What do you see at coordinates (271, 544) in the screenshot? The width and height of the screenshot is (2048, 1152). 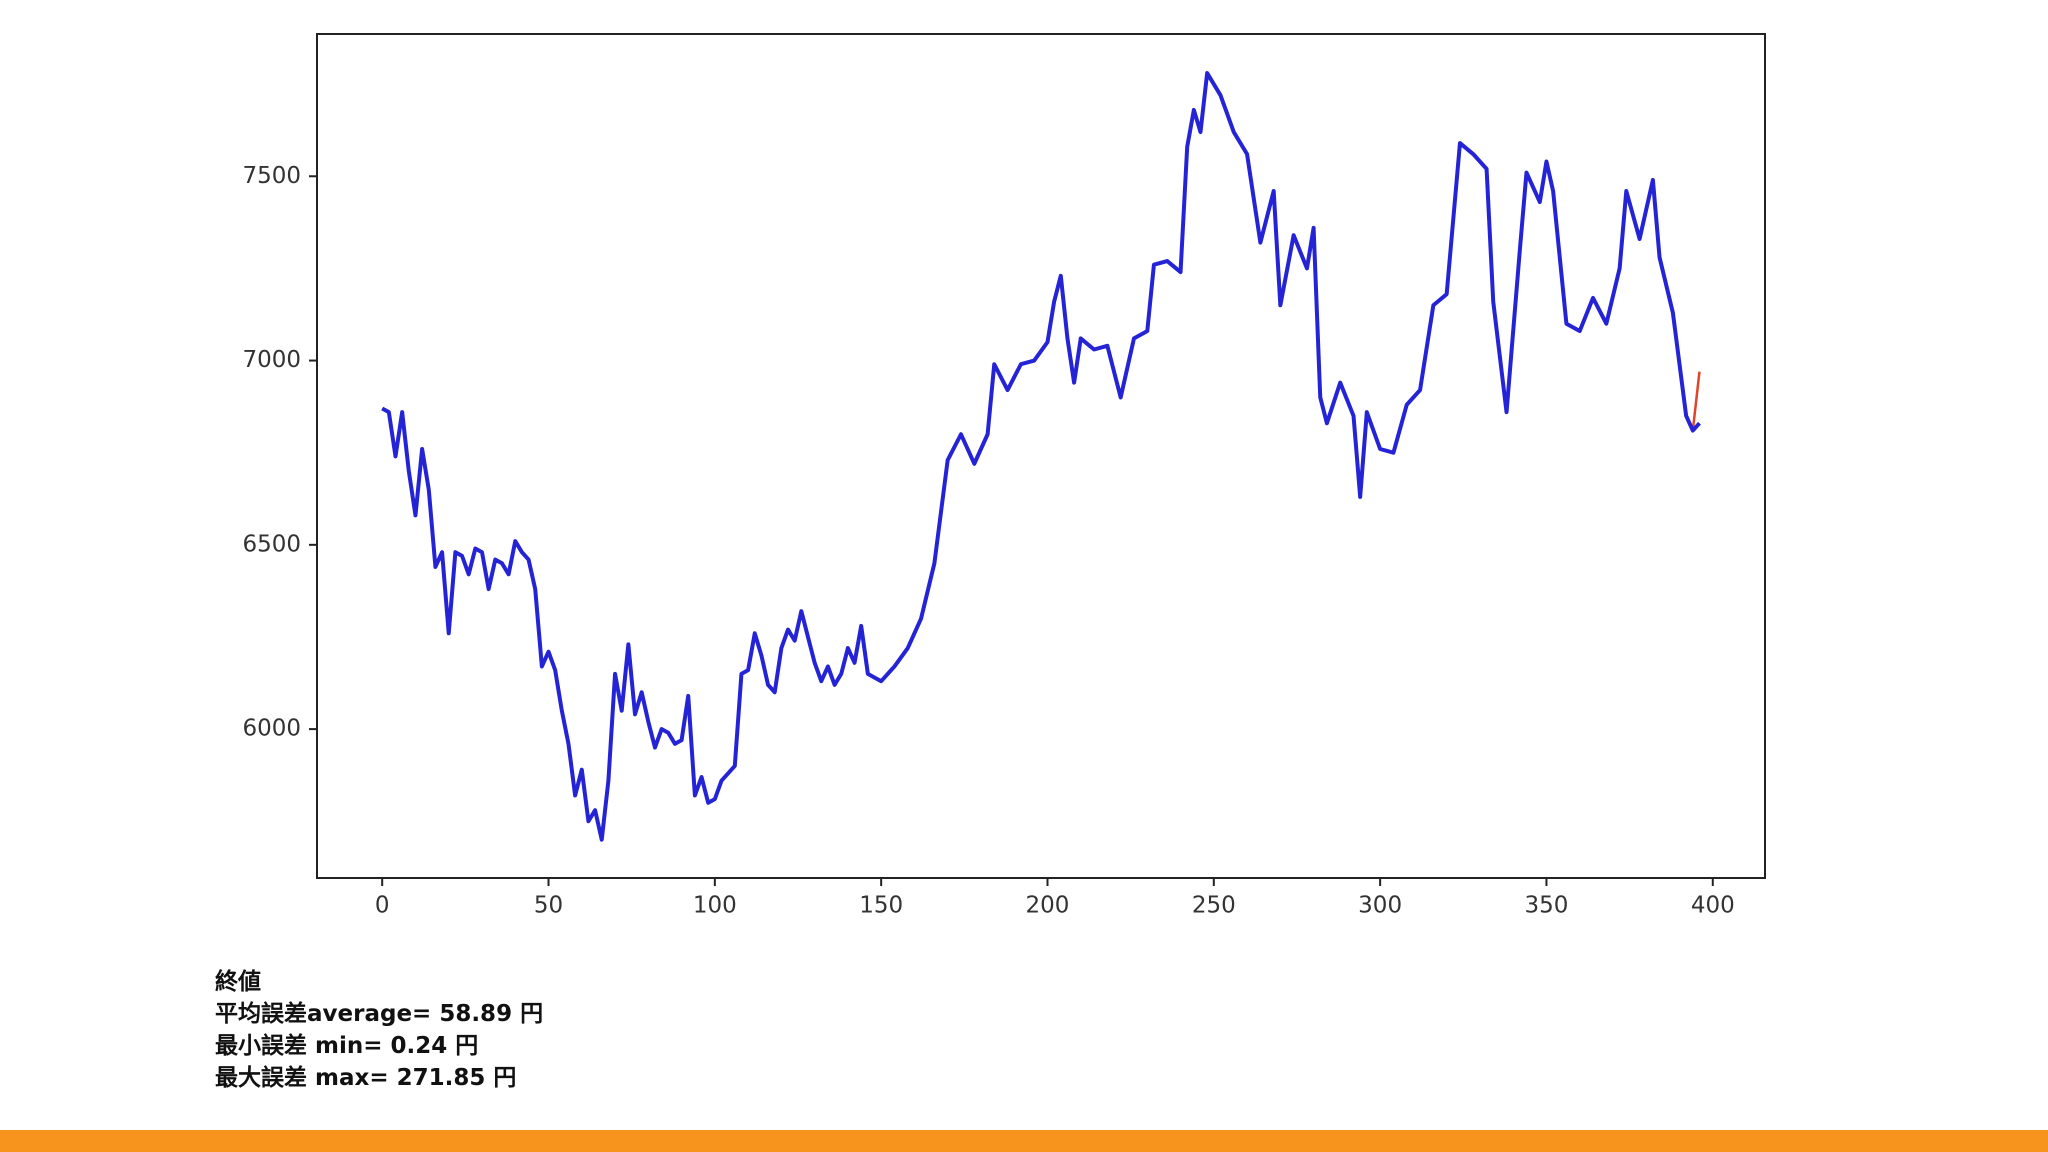 I see `y-tick-label: 6500` at bounding box center [271, 544].